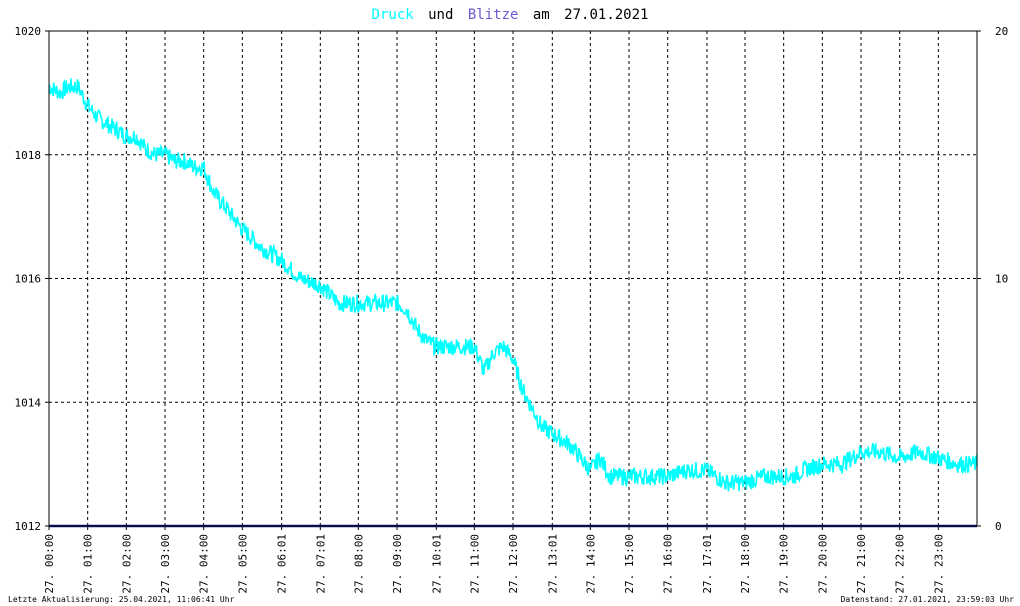 This screenshot has width=1020, height=606. What do you see at coordinates (552, 564) in the screenshot?
I see `x-tick-label: 27. 13:01` at bounding box center [552, 564].